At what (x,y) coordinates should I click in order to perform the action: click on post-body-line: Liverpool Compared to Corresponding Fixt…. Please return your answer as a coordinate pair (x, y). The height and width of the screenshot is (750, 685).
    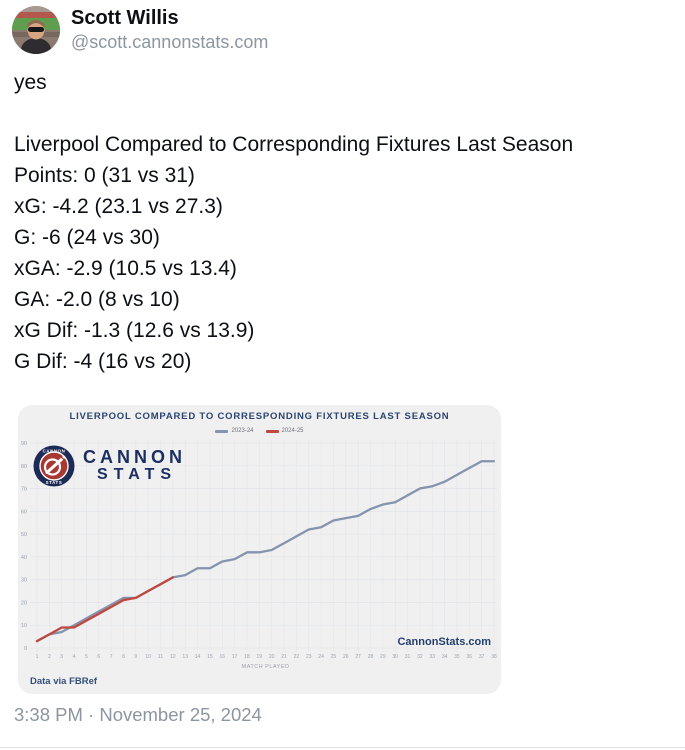
    Looking at the image, I should click on (294, 144).